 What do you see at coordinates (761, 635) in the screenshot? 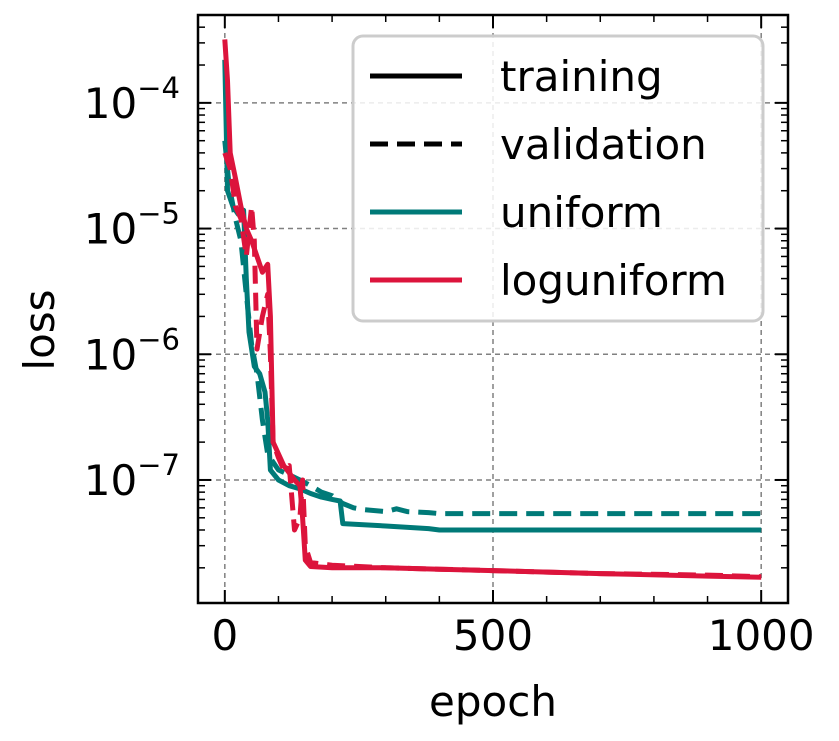
I see `x-tick-label: 1000` at bounding box center [761, 635].